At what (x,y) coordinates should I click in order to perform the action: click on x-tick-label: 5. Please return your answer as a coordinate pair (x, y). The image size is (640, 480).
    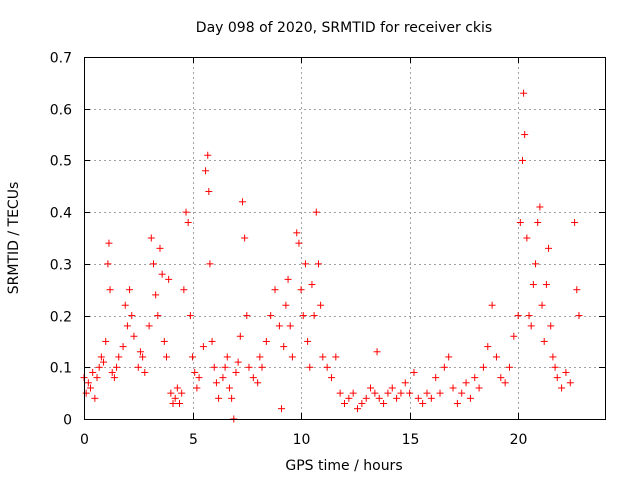
    Looking at the image, I should click on (193, 440).